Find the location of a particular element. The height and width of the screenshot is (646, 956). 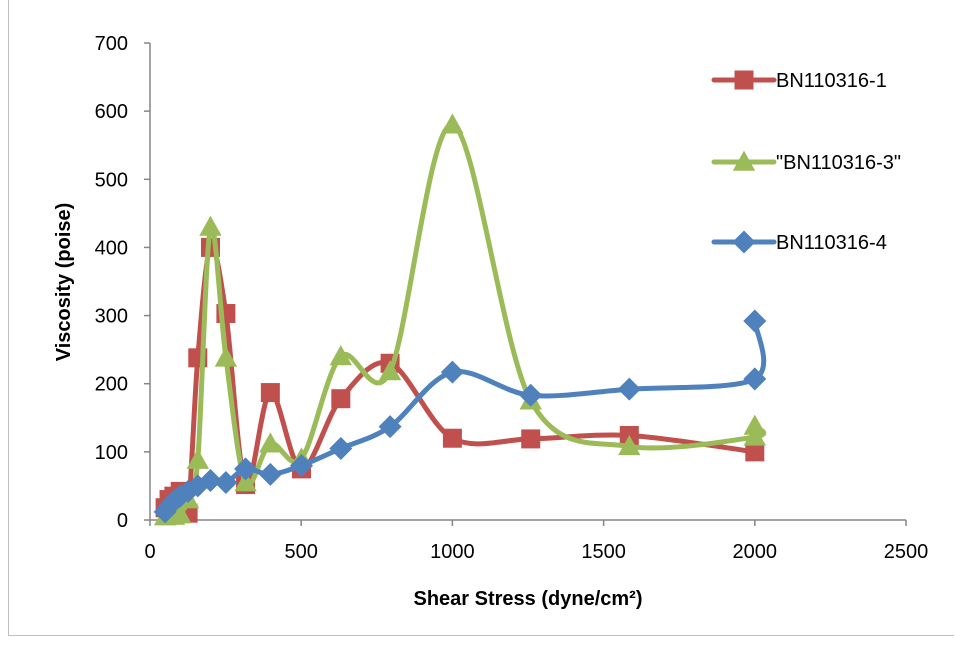

y-axis-title: Viscosity (poise) is located at coordinates (64, 282).